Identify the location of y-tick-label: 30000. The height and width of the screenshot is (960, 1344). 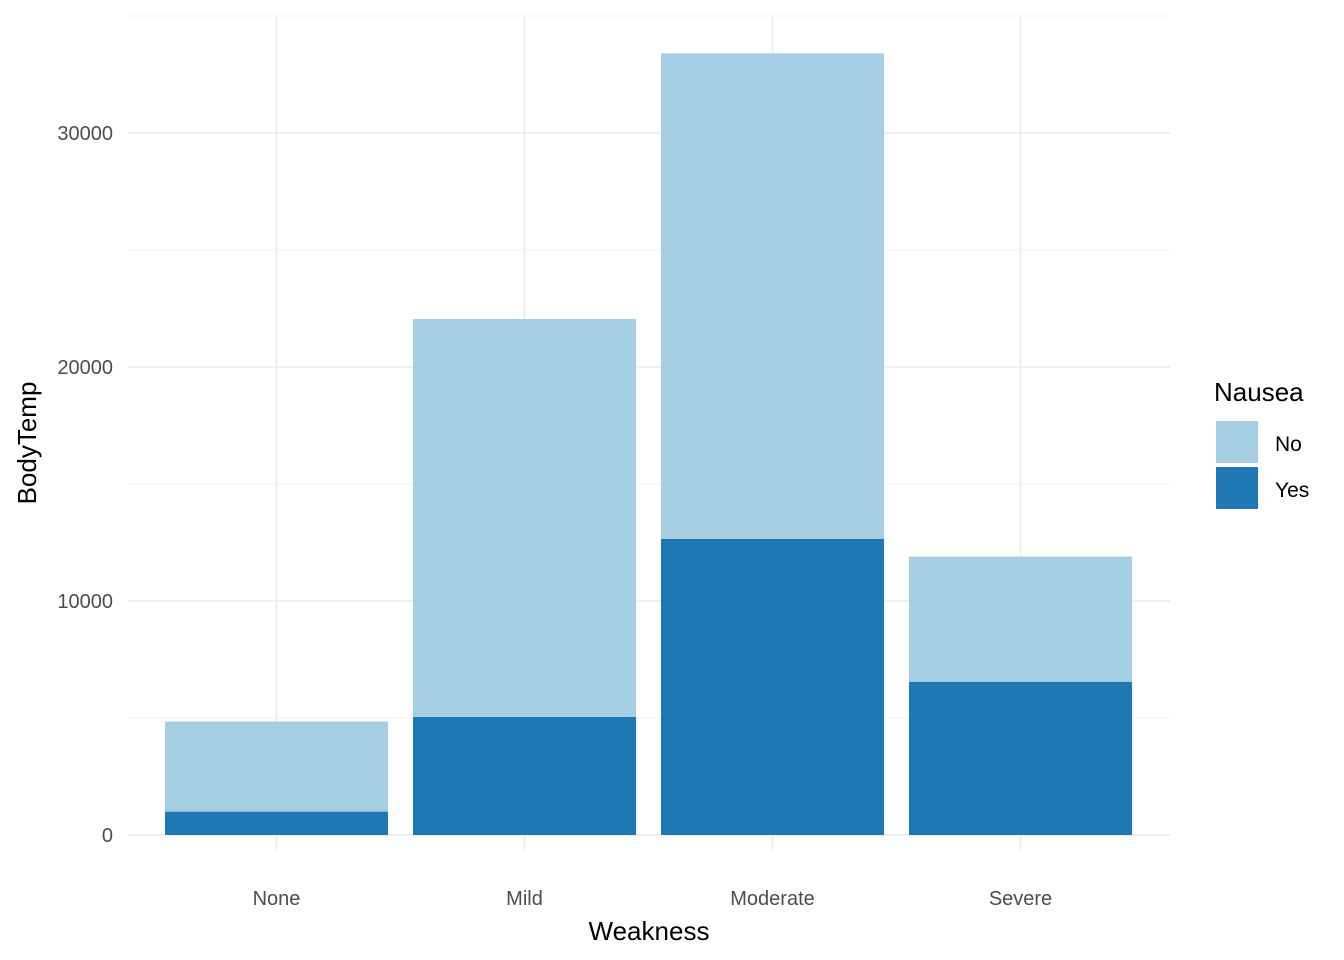
(85, 134).